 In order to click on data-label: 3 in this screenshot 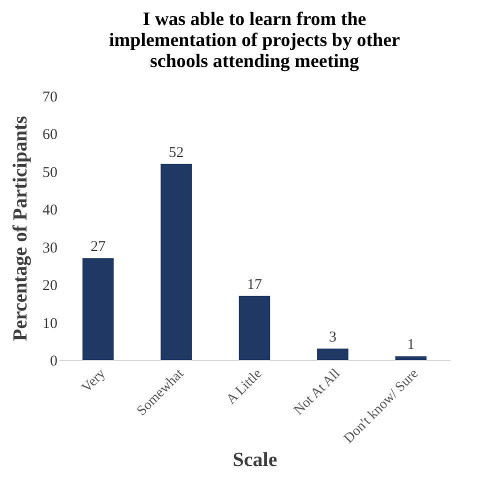, I will do `click(332, 338)`.